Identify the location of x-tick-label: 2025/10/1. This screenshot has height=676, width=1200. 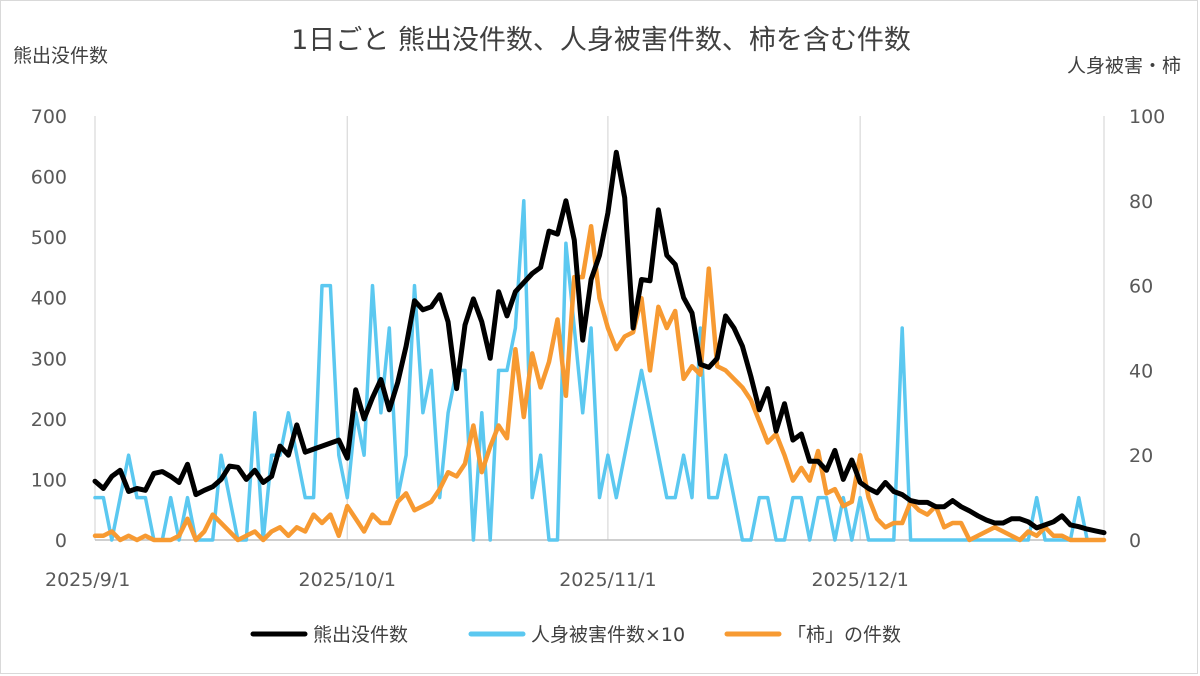
(347, 580).